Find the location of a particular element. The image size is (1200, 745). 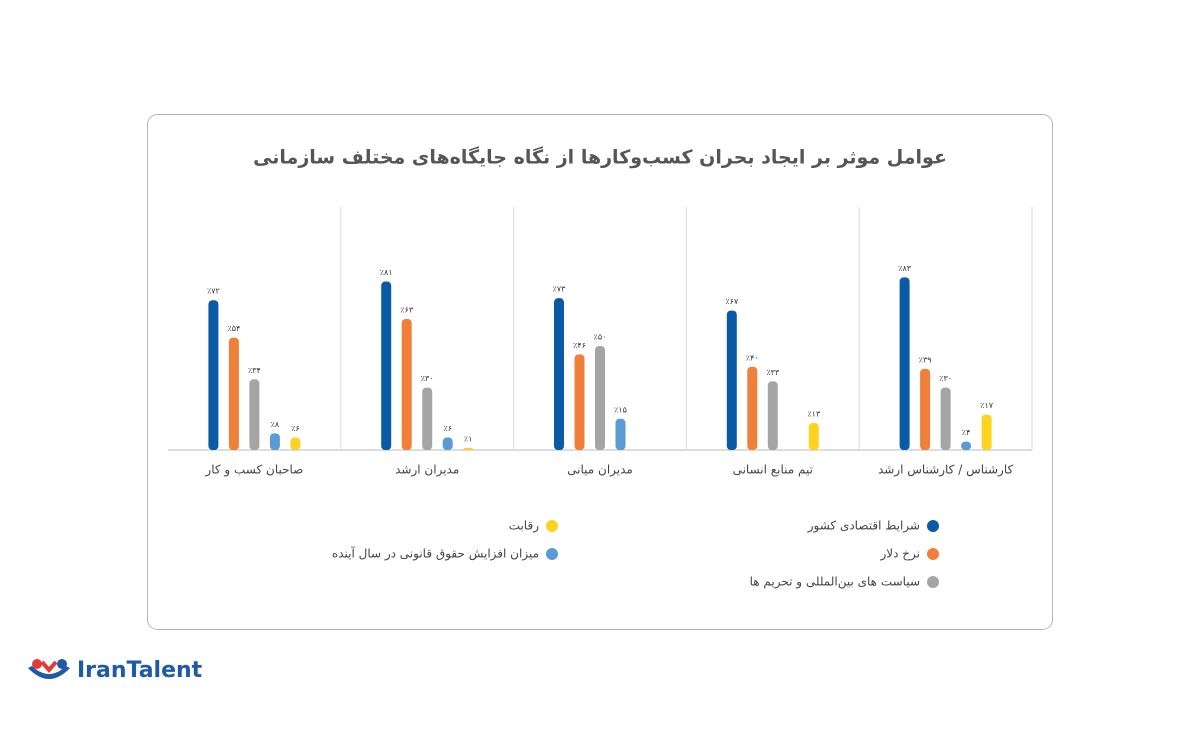

data-label: ٪۷۲ is located at coordinates (213, 291).